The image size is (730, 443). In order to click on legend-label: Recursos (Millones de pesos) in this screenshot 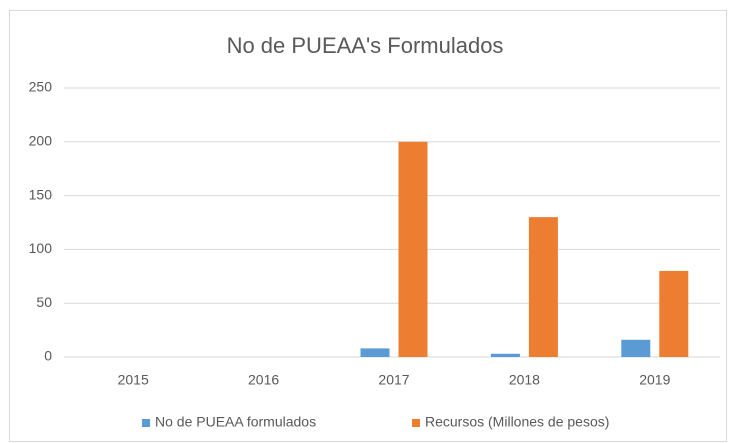, I will do `click(517, 422)`.